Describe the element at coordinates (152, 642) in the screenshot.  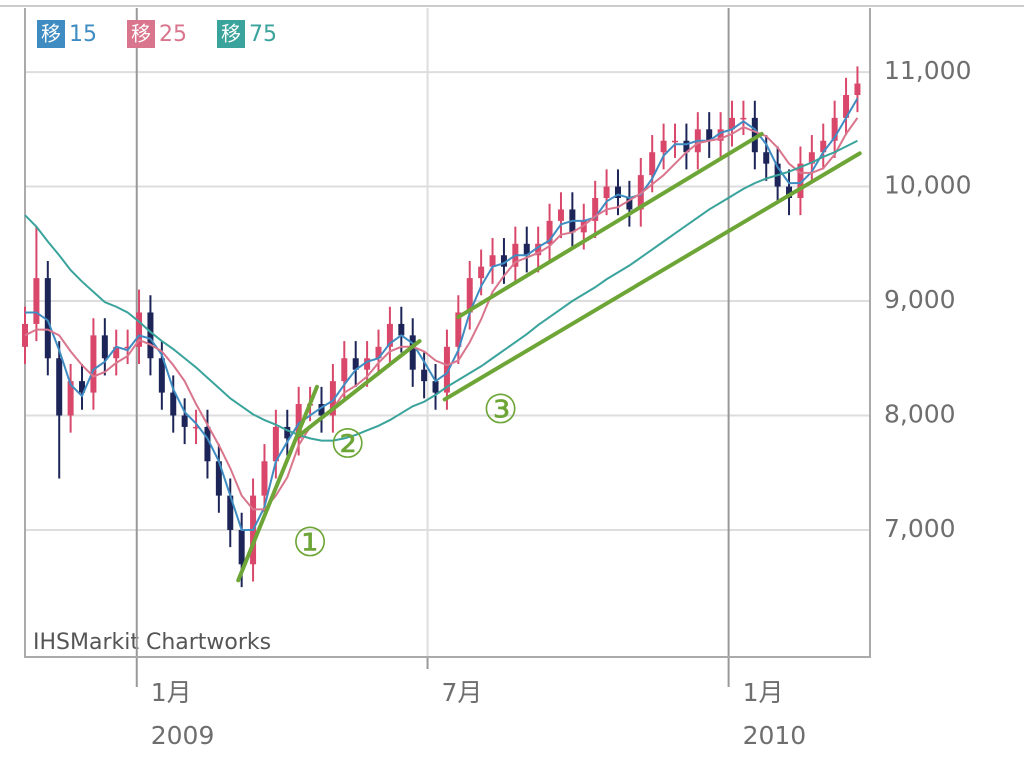
I see `source-label: IHSMarkit Chartworks` at that location.